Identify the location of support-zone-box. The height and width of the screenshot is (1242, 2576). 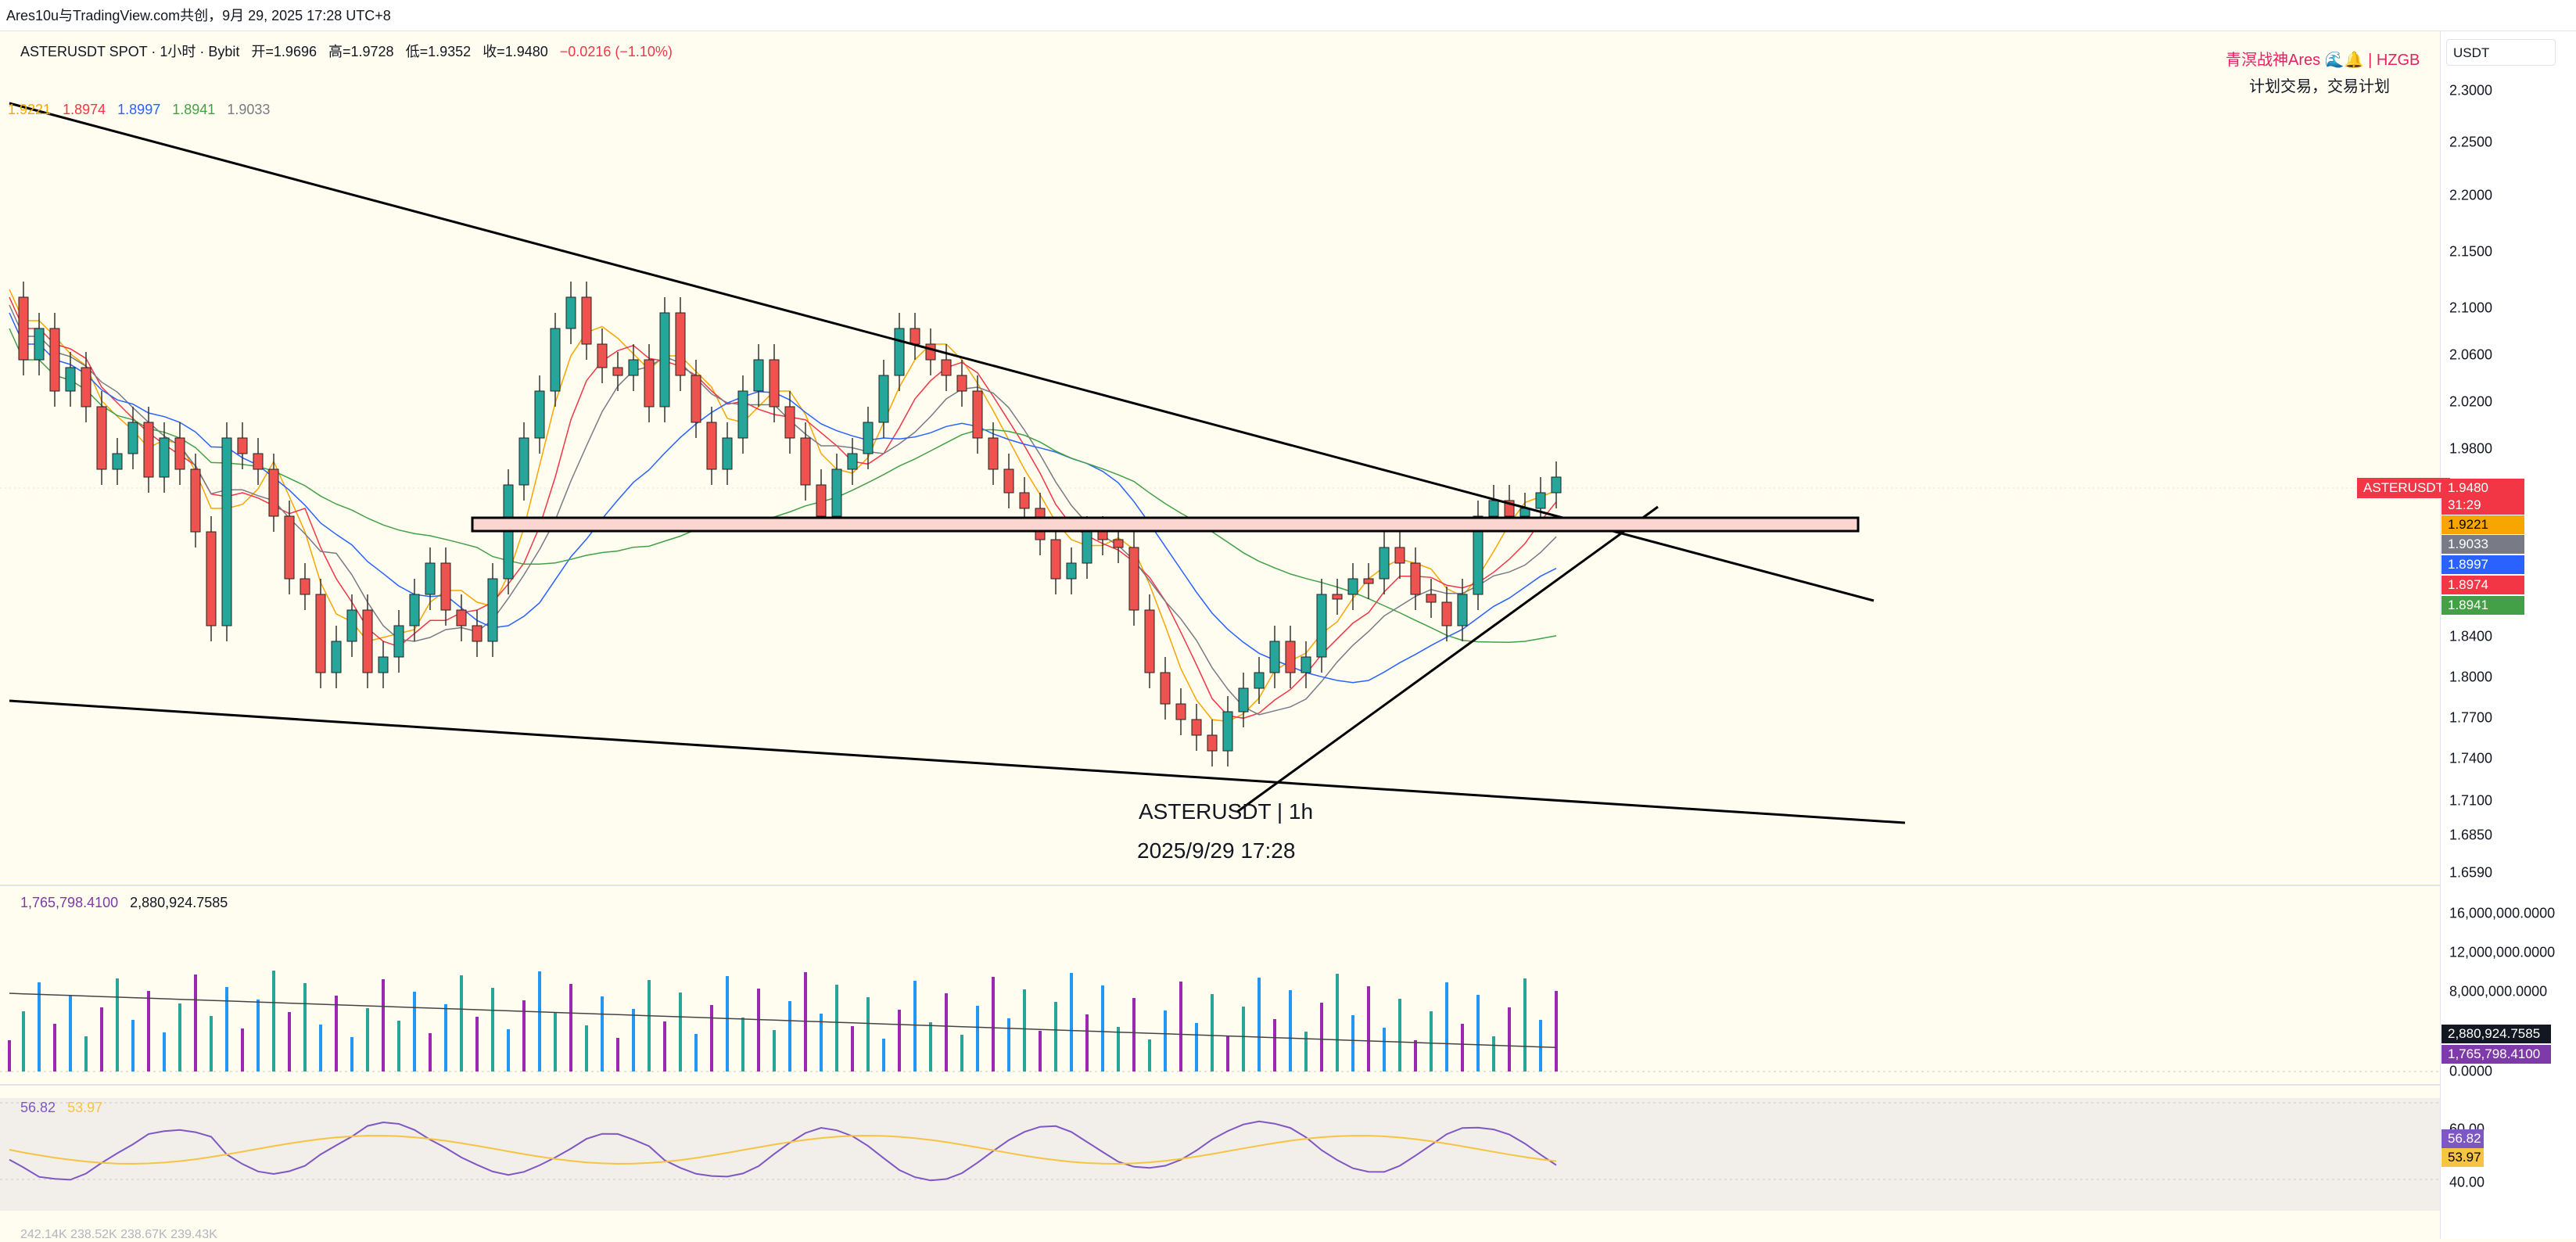
(1165, 524).